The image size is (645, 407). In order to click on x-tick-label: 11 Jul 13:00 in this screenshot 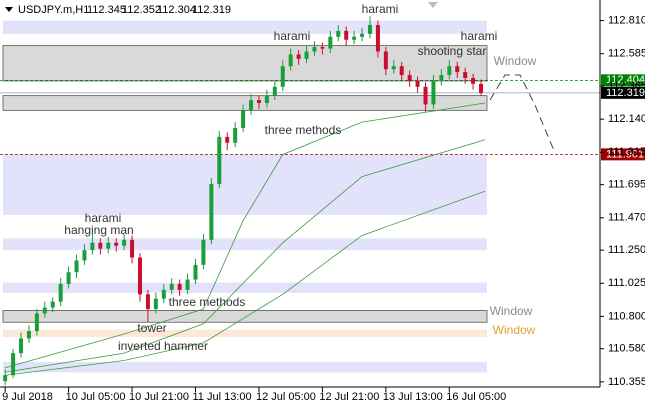, I will do `click(222, 397)`.